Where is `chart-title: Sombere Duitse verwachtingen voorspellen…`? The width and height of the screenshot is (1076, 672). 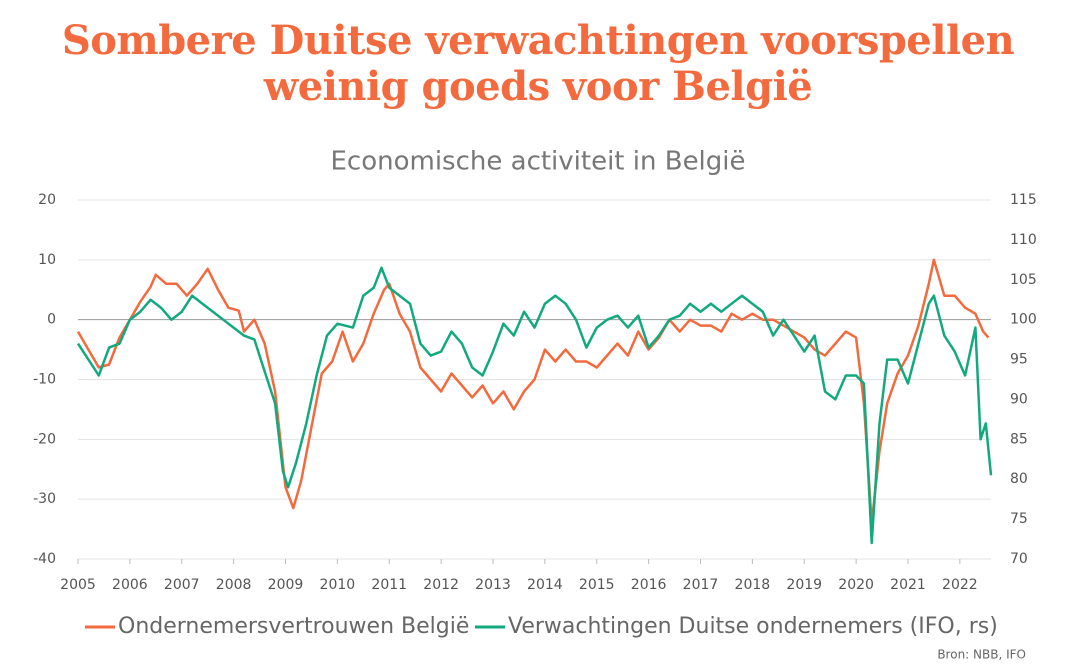
chart-title: Sombere Duitse verwachtingen voorspellen… is located at coordinates (538, 63).